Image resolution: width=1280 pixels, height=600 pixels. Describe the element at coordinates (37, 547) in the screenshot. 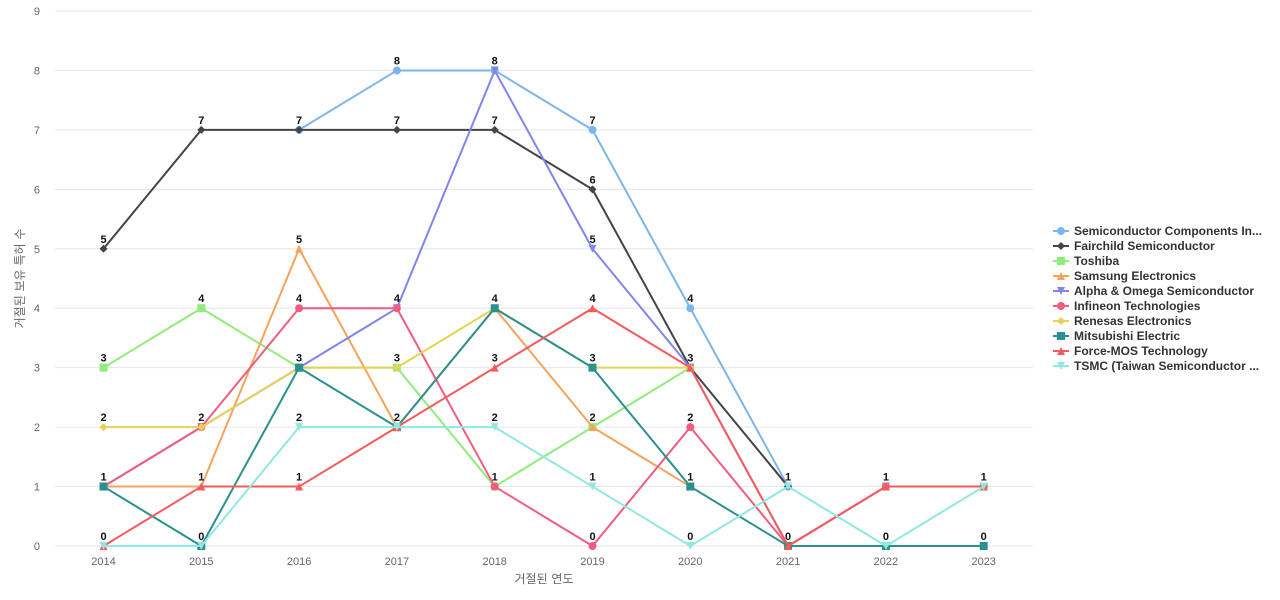

I see `y-tick-label: 0` at that location.